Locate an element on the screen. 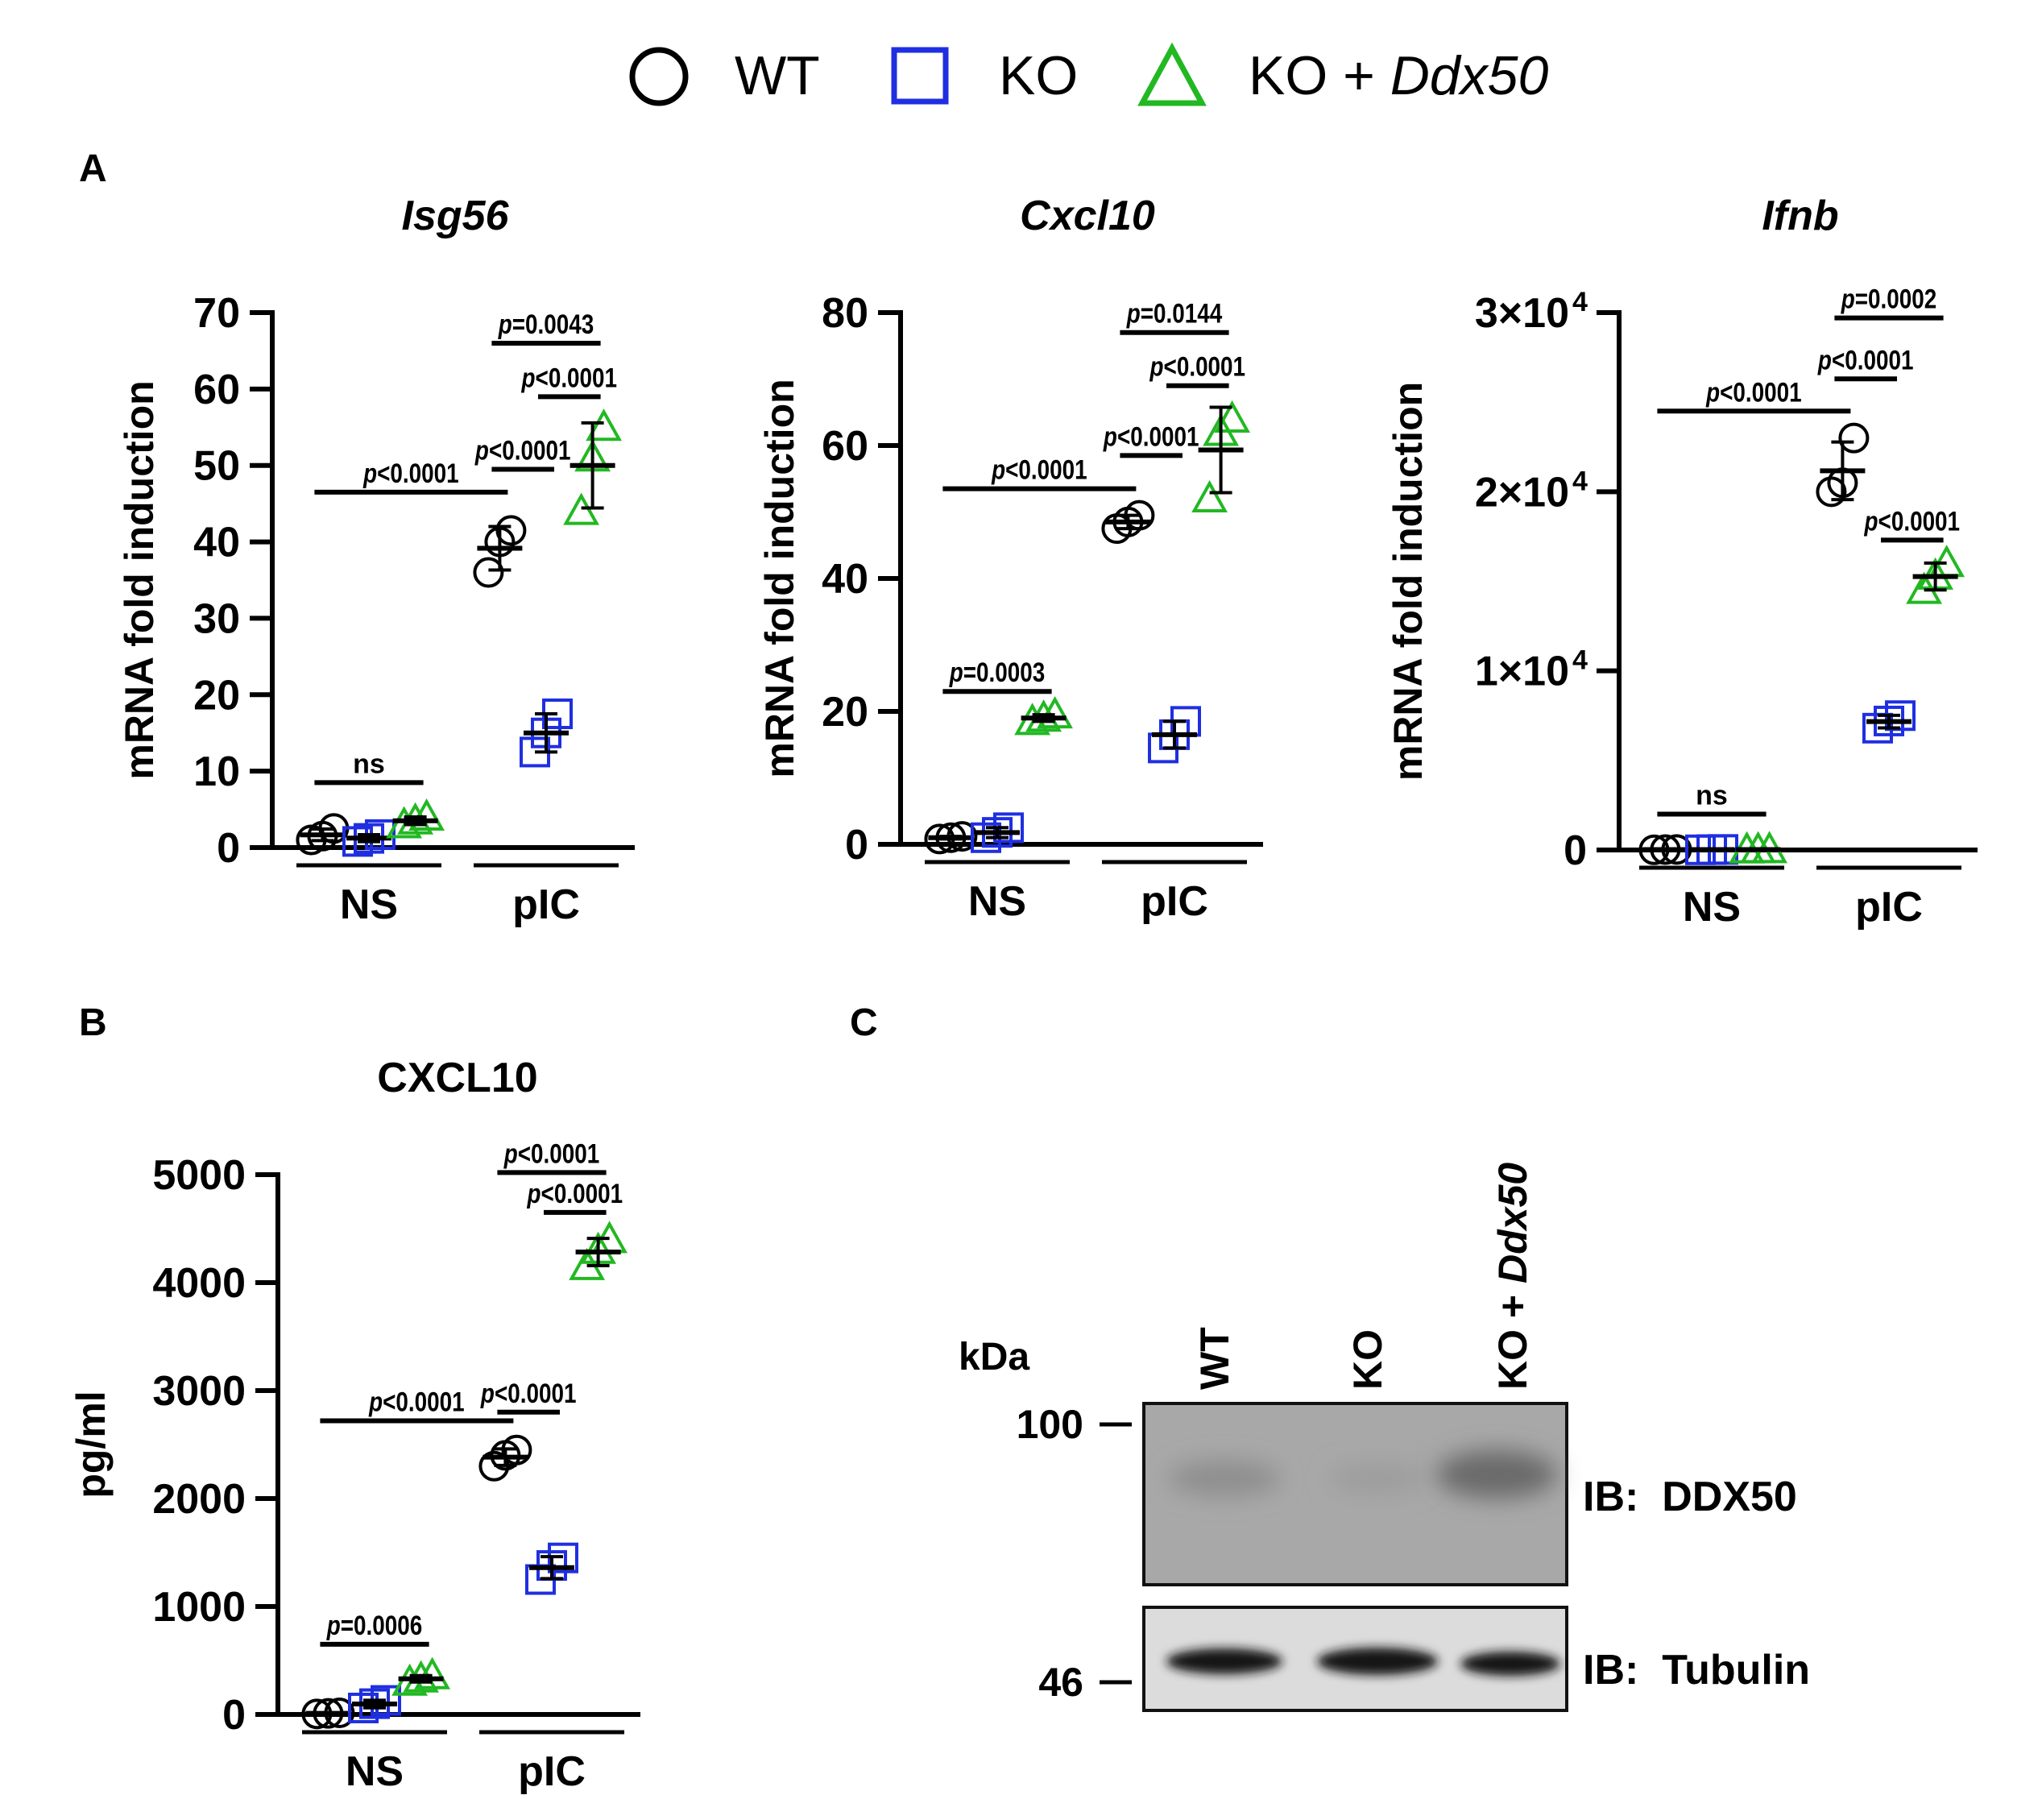  panel-letter-a: A is located at coordinates (93, 168).